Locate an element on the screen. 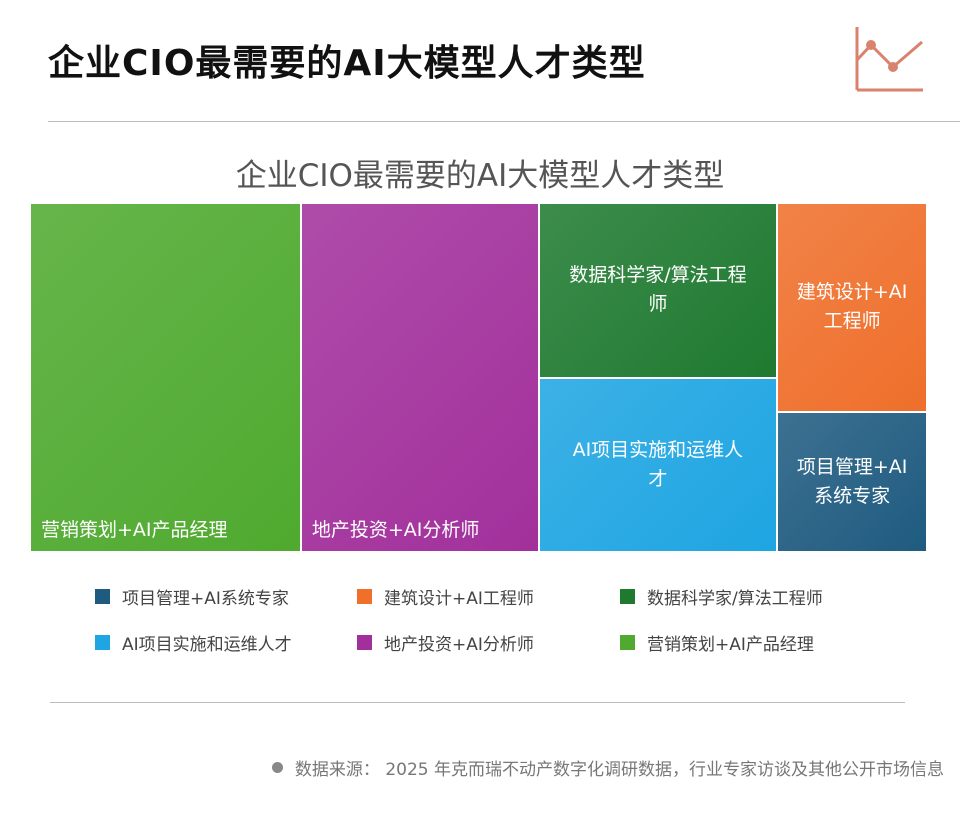 This screenshot has height=813, width=960. legend-label: 建筑设计+AI工程师 is located at coordinates (459, 599).